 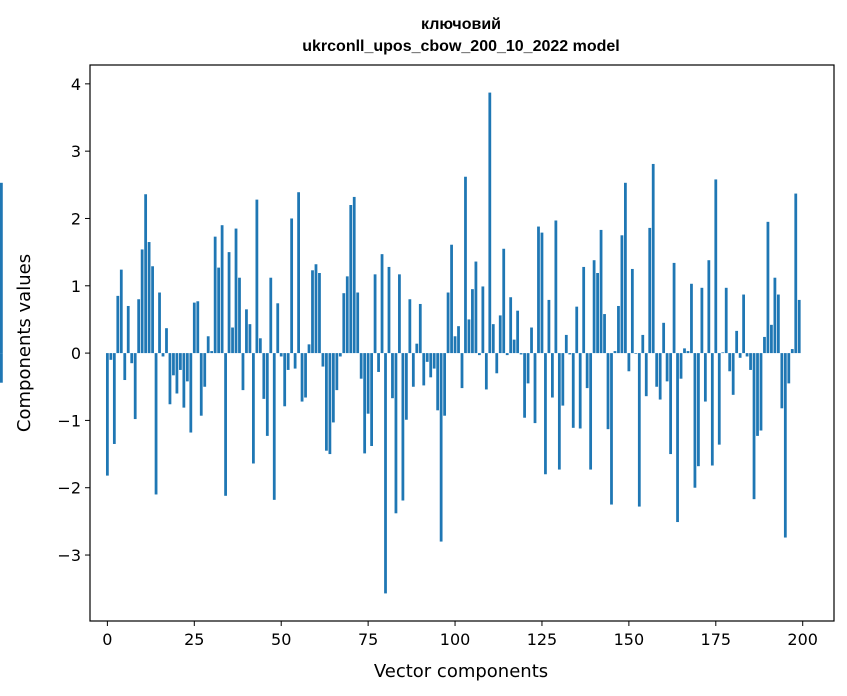 I want to click on x-tick-label: 75, so click(x=368, y=639).